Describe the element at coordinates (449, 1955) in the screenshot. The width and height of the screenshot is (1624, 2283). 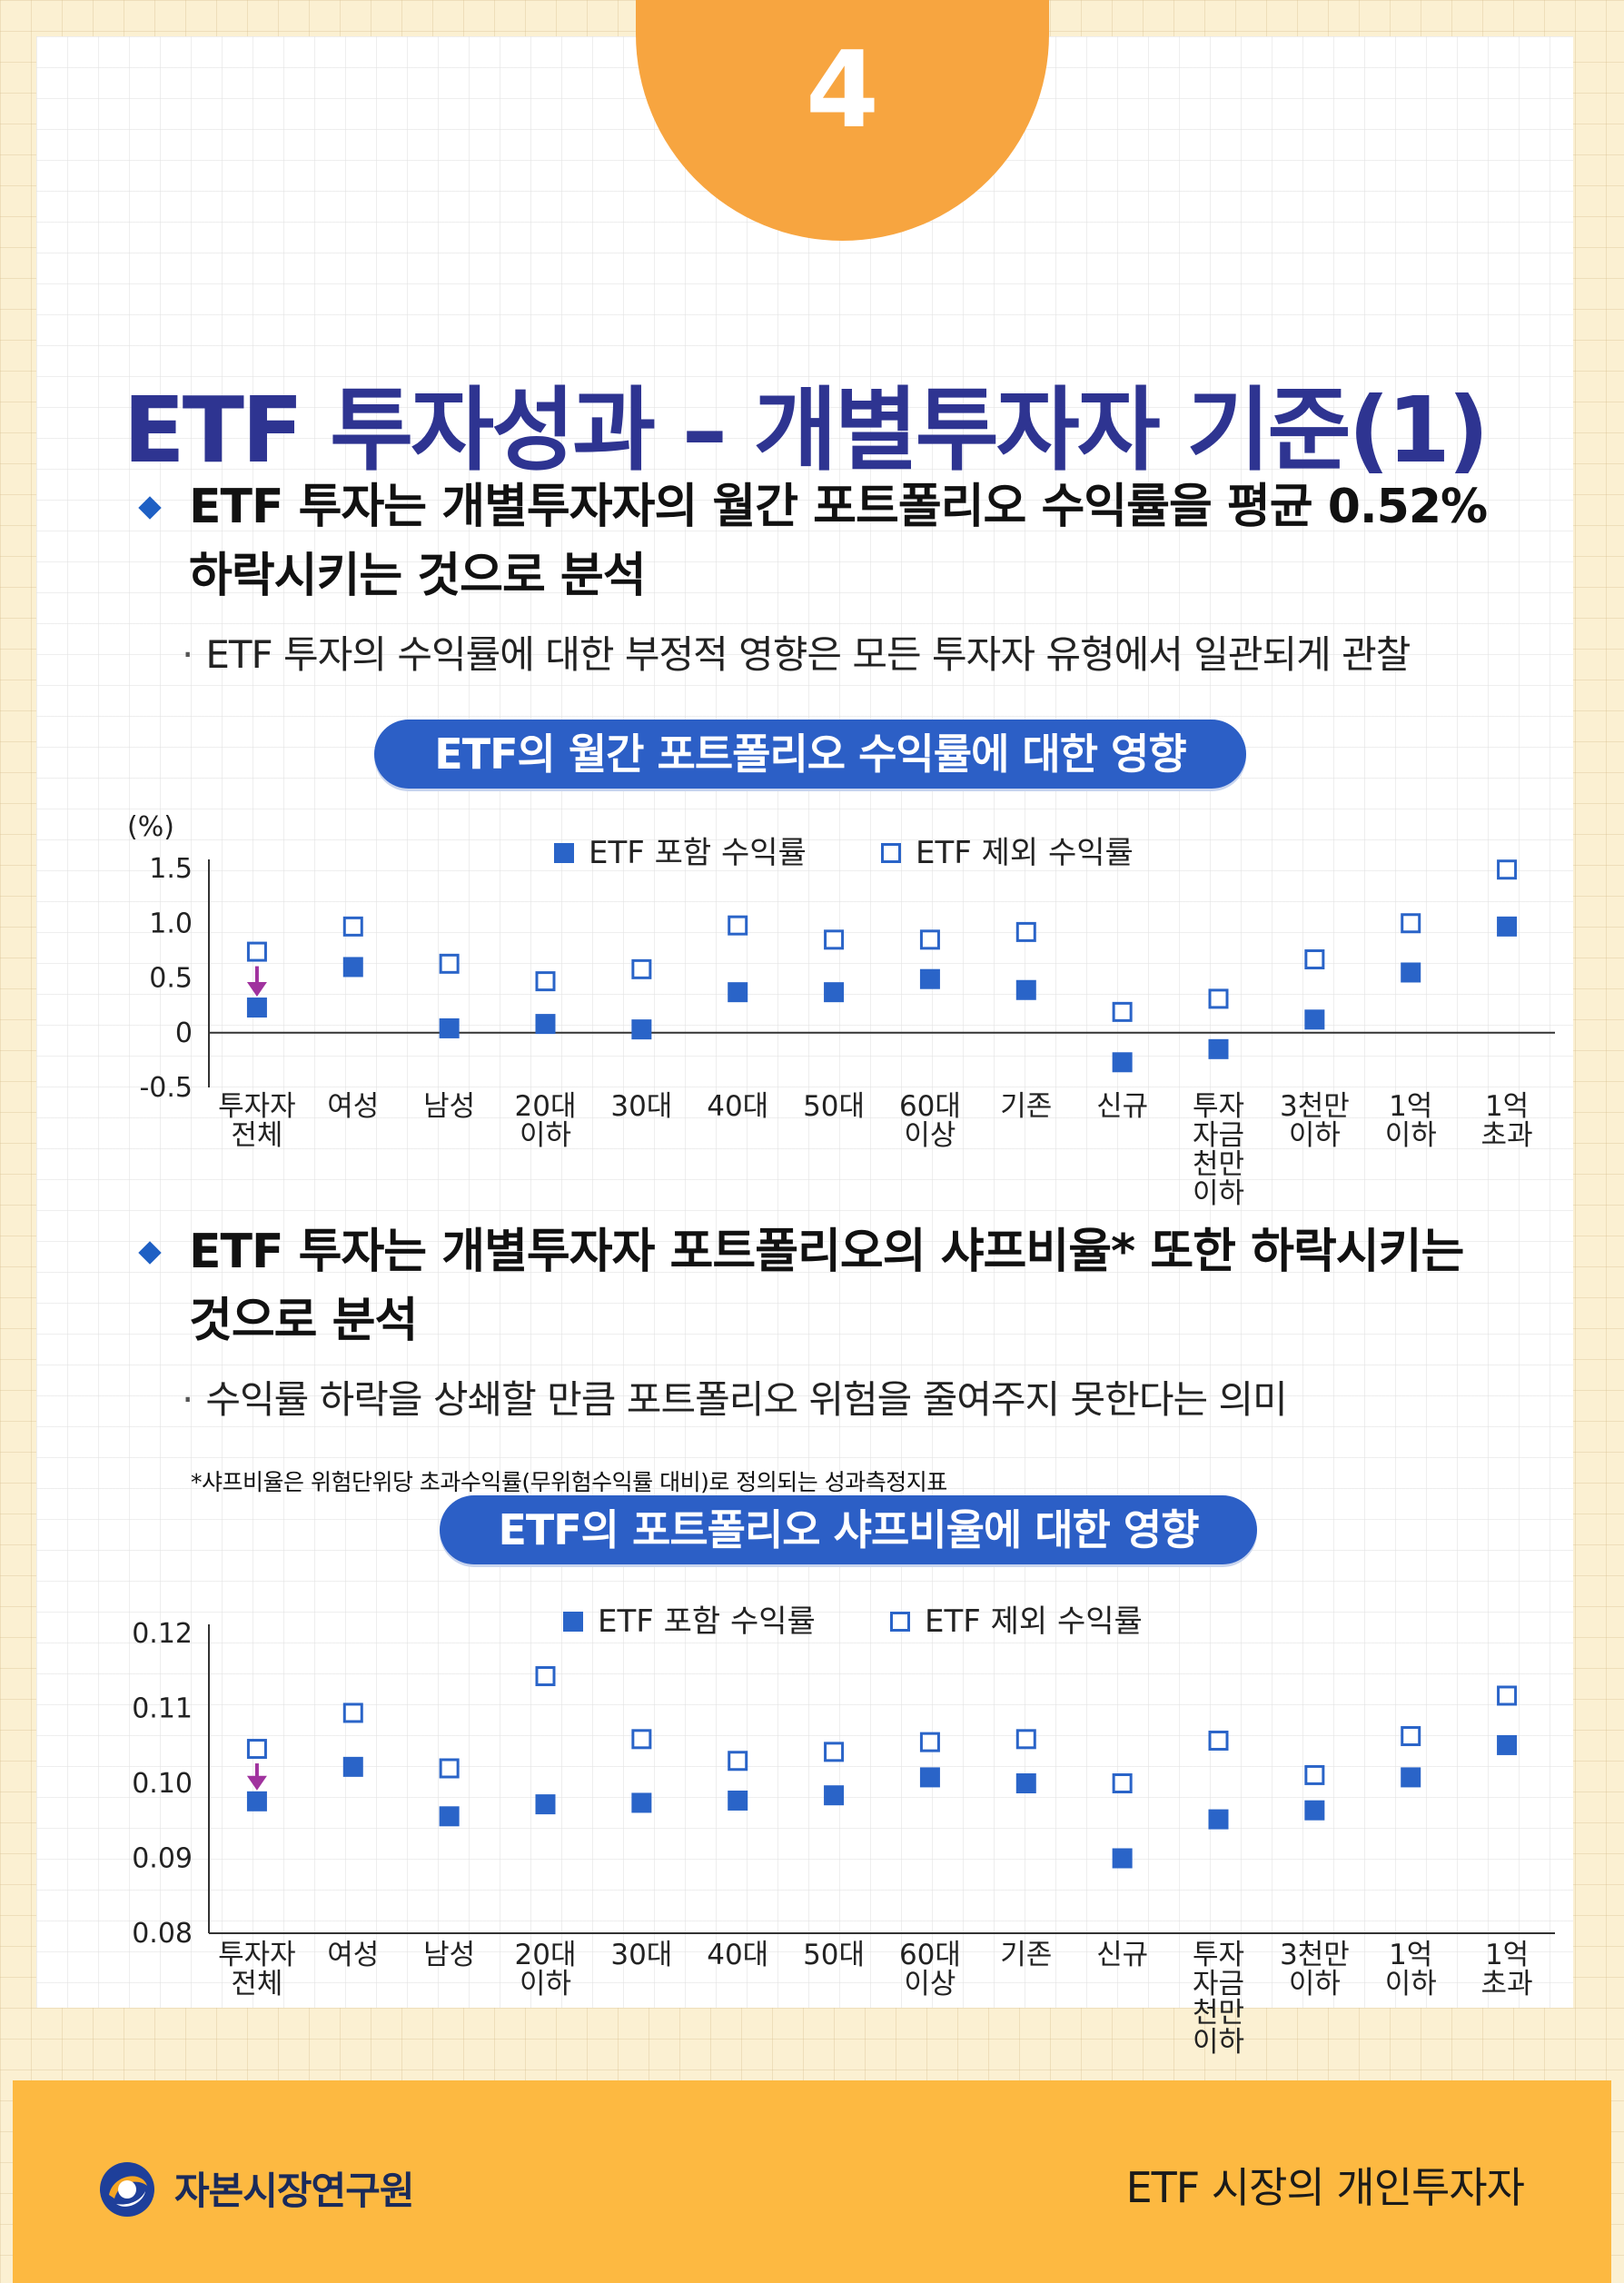
I see `x-tick-label: 남성` at that location.